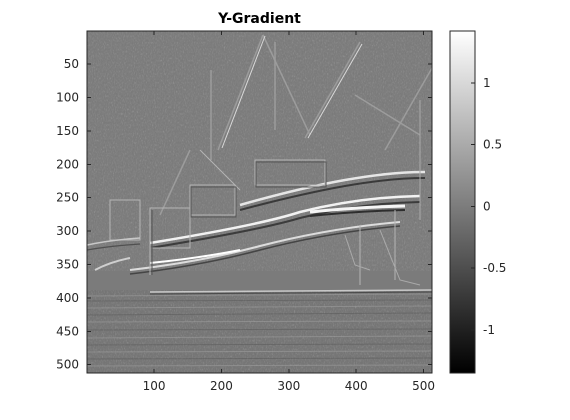 The width and height of the screenshot is (570, 420). I want to click on colorbar-gradient, so click(462, 202).